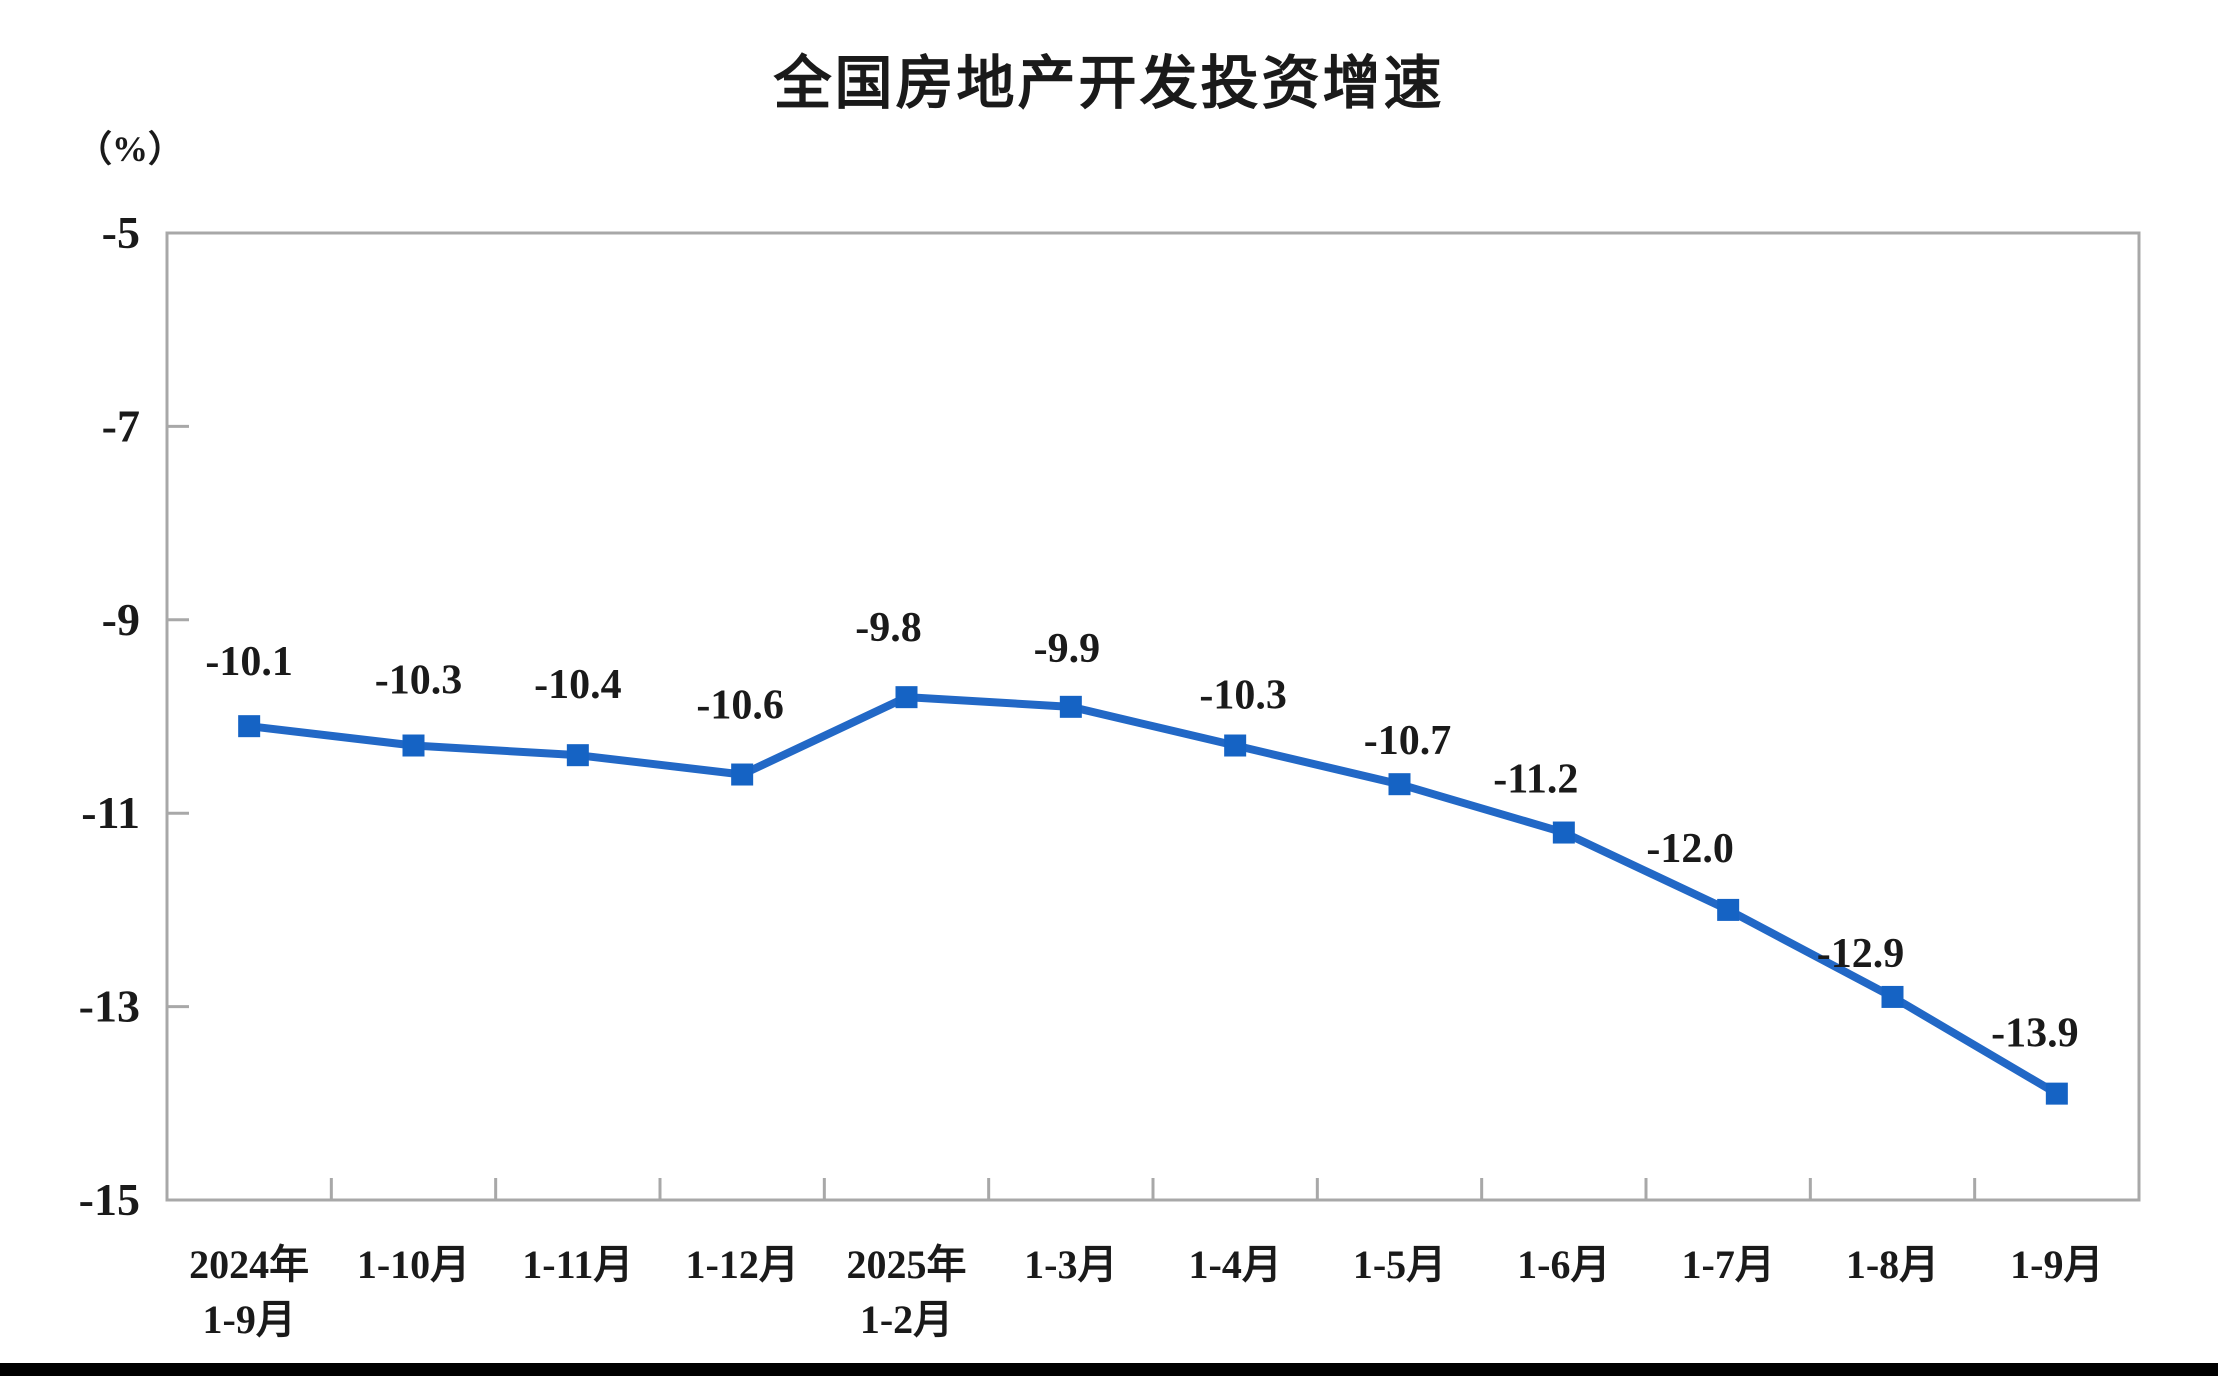  What do you see at coordinates (121, 425) in the screenshot?
I see `y-axis-tick-label: -7` at bounding box center [121, 425].